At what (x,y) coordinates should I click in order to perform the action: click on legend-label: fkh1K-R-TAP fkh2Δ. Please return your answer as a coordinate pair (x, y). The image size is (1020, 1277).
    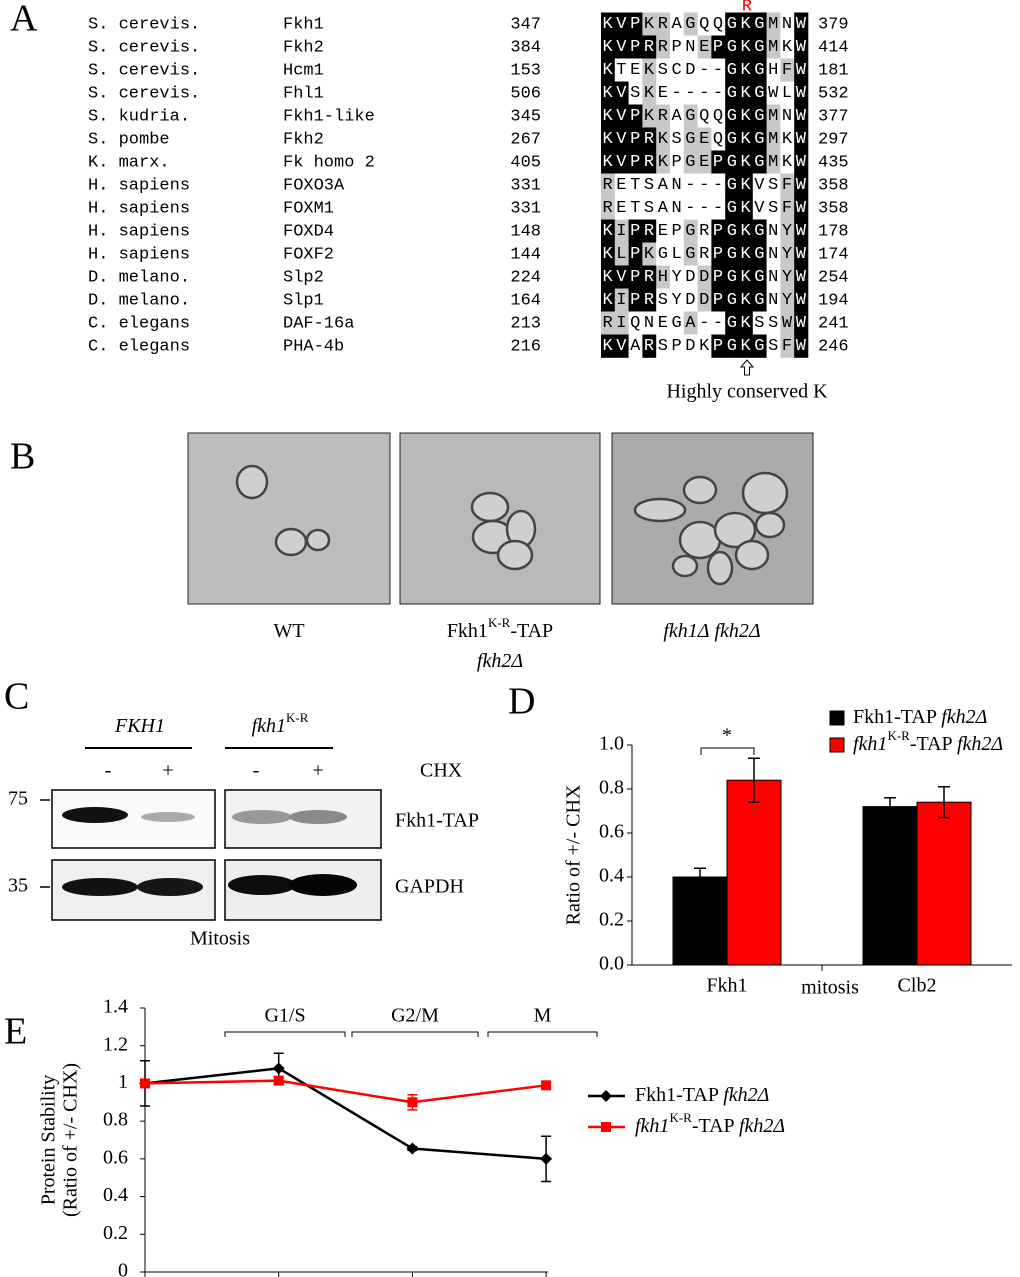
    Looking at the image, I should click on (710, 1123).